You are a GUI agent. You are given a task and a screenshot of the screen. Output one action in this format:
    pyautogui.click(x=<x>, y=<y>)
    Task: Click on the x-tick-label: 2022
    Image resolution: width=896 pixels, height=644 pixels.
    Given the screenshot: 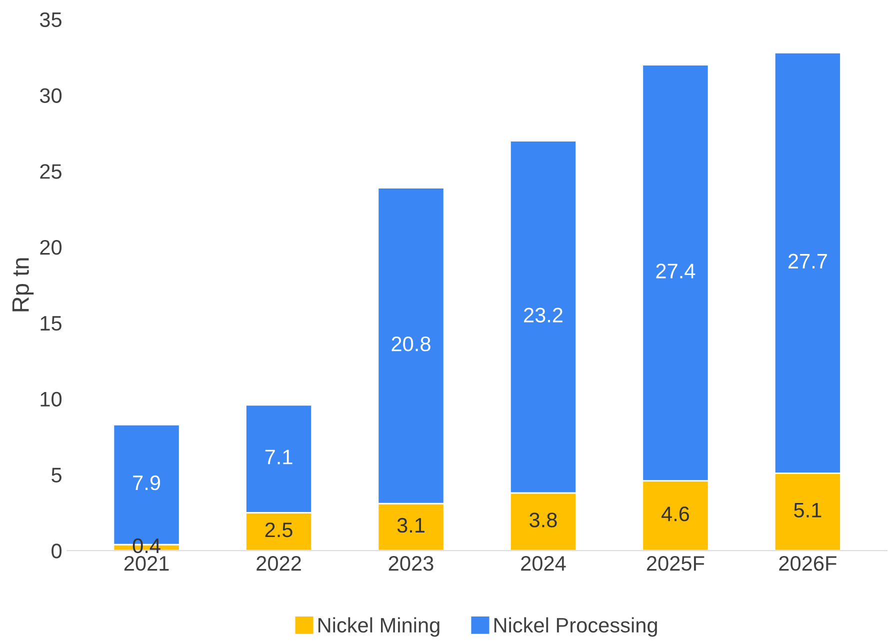 What is the action you would take?
    pyautogui.click(x=278, y=563)
    